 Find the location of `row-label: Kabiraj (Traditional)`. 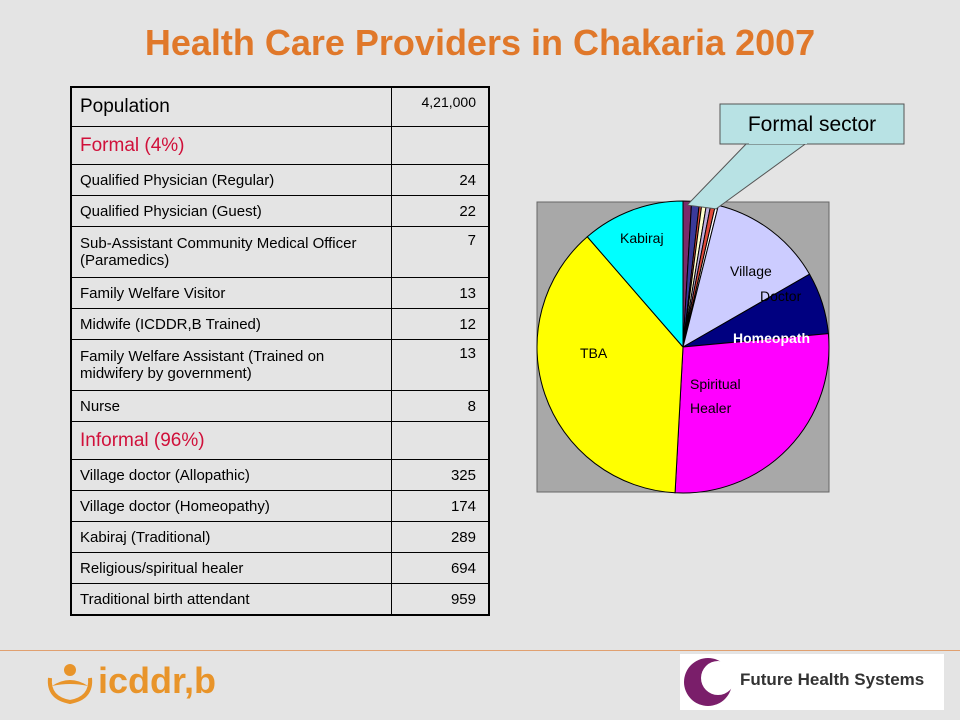

row-label: Kabiraj (Traditional) is located at coordinates (231, 537).